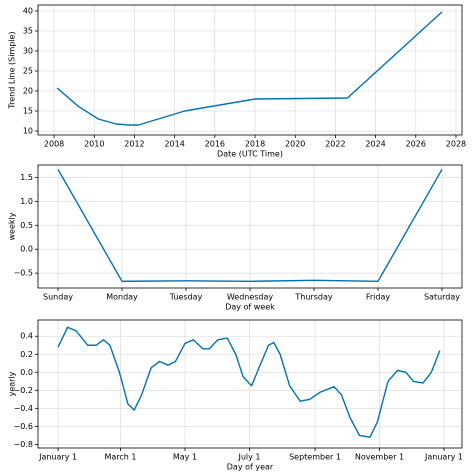 The height and width of the screenshot is (474, 474). I want to click on x-tick-label: 2012, so click(134, 144).